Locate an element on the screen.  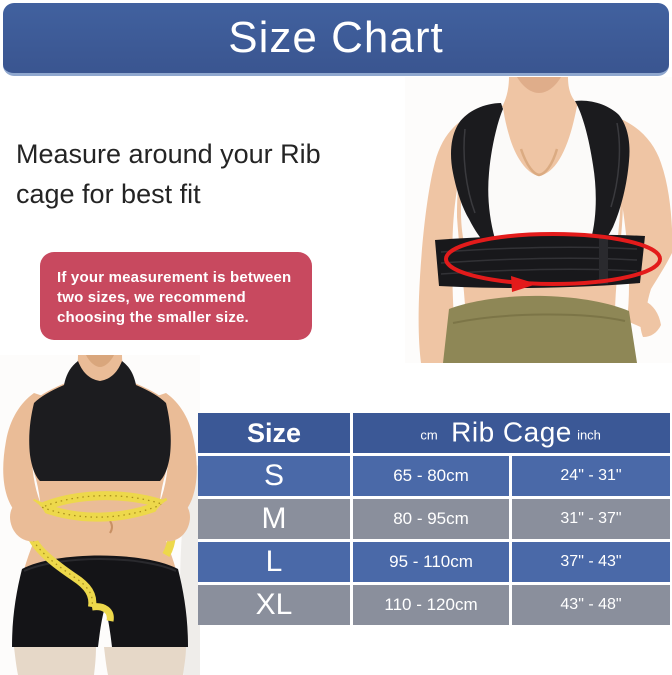
black-shorts is located at coordinates (100, 601).